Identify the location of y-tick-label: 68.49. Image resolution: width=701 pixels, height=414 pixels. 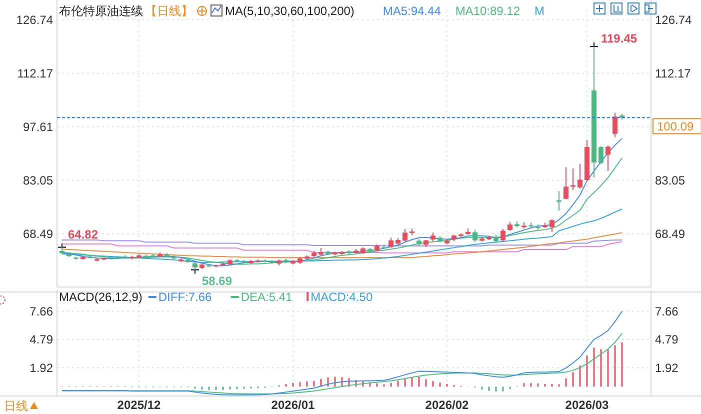
(38, 233).